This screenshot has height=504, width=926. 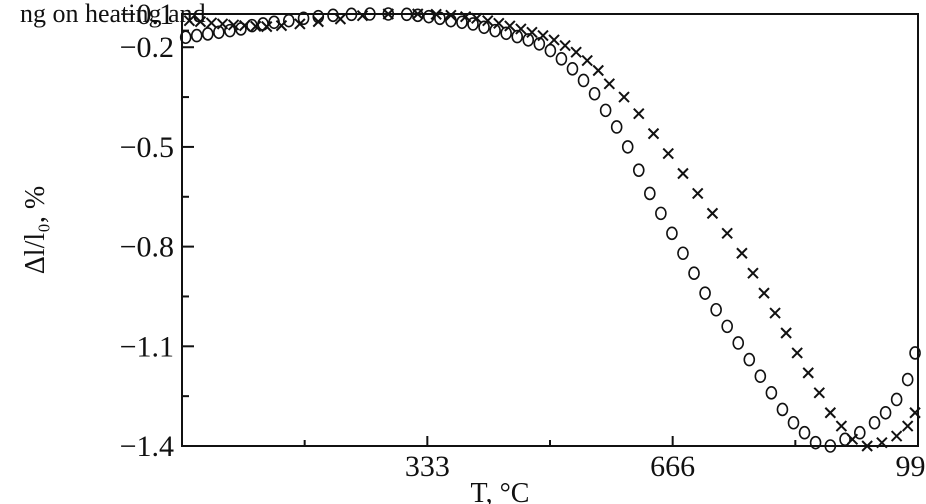 I want to click on x-axis-title: T, °C, so click(x=500, y=491).